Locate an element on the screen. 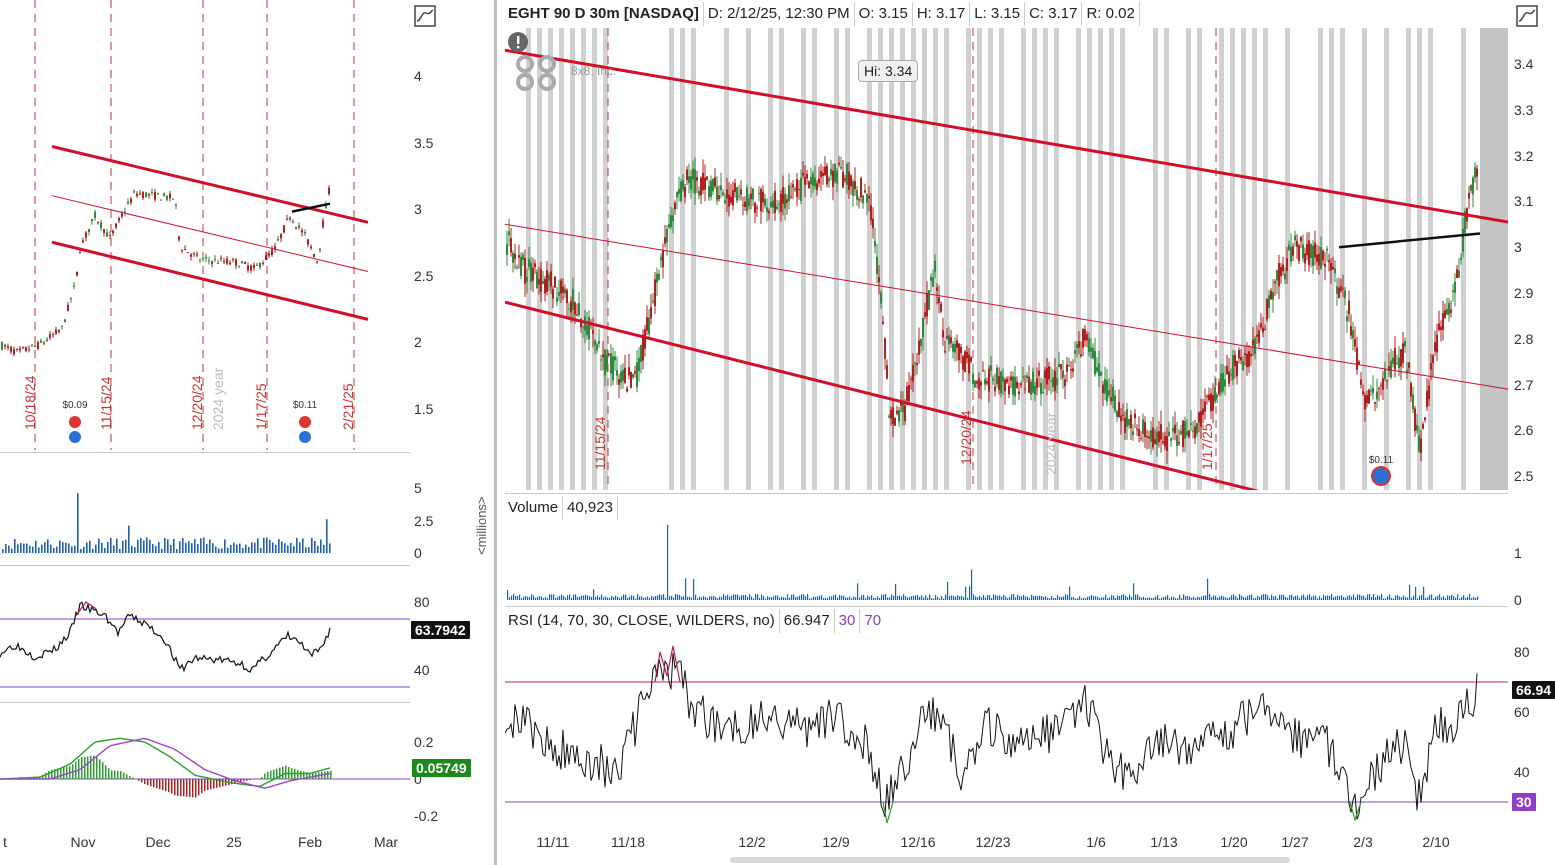 Image resolution: width=1555 pixels, height=865 pixels. horizontal-scrollbar is located at coordinates (1010, 860).